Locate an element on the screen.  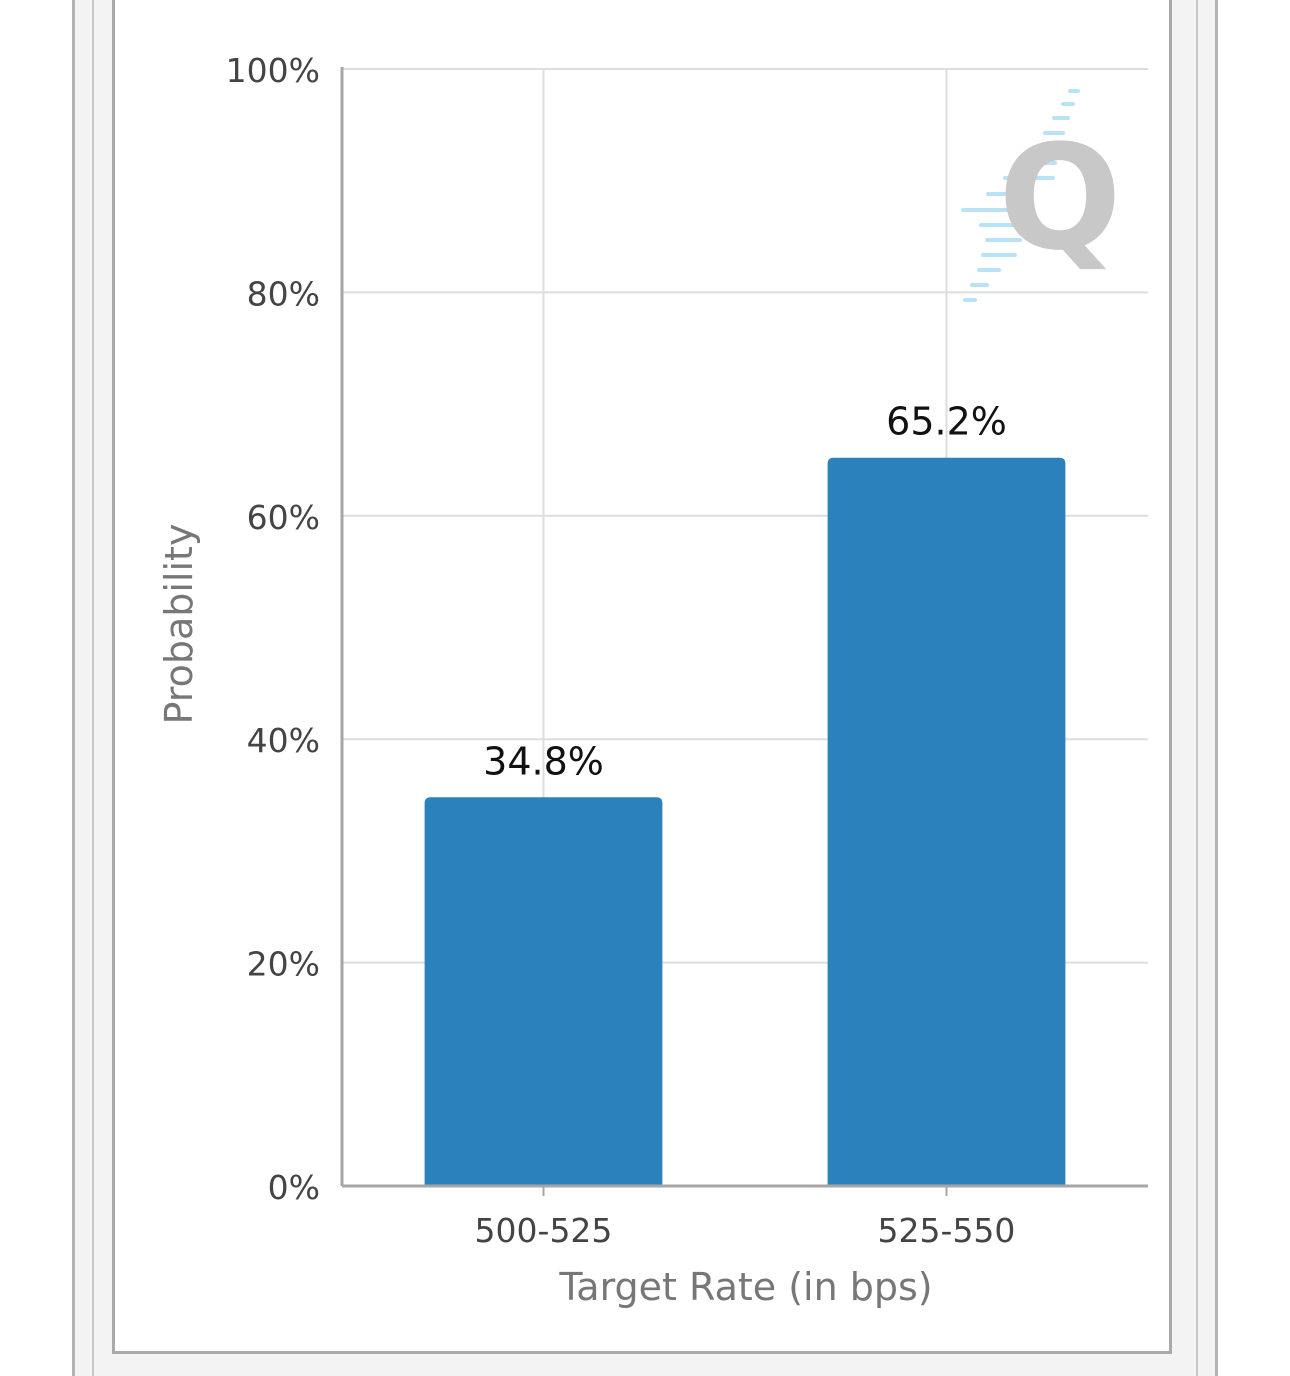
y-tick-label: 40% is located at coordinates (283, 740).